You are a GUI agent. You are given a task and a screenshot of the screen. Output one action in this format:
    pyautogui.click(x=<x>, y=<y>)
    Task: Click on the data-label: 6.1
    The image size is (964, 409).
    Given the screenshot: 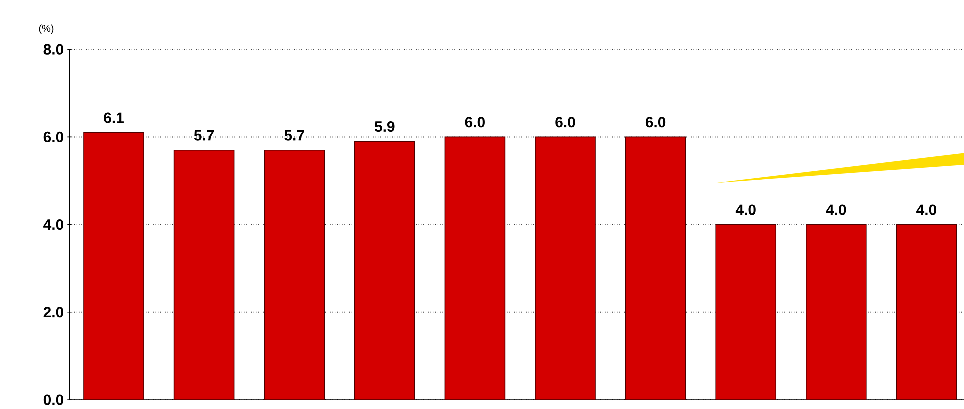 What is the action you would take?
    pyautogui.click(x=114, y=118)
    